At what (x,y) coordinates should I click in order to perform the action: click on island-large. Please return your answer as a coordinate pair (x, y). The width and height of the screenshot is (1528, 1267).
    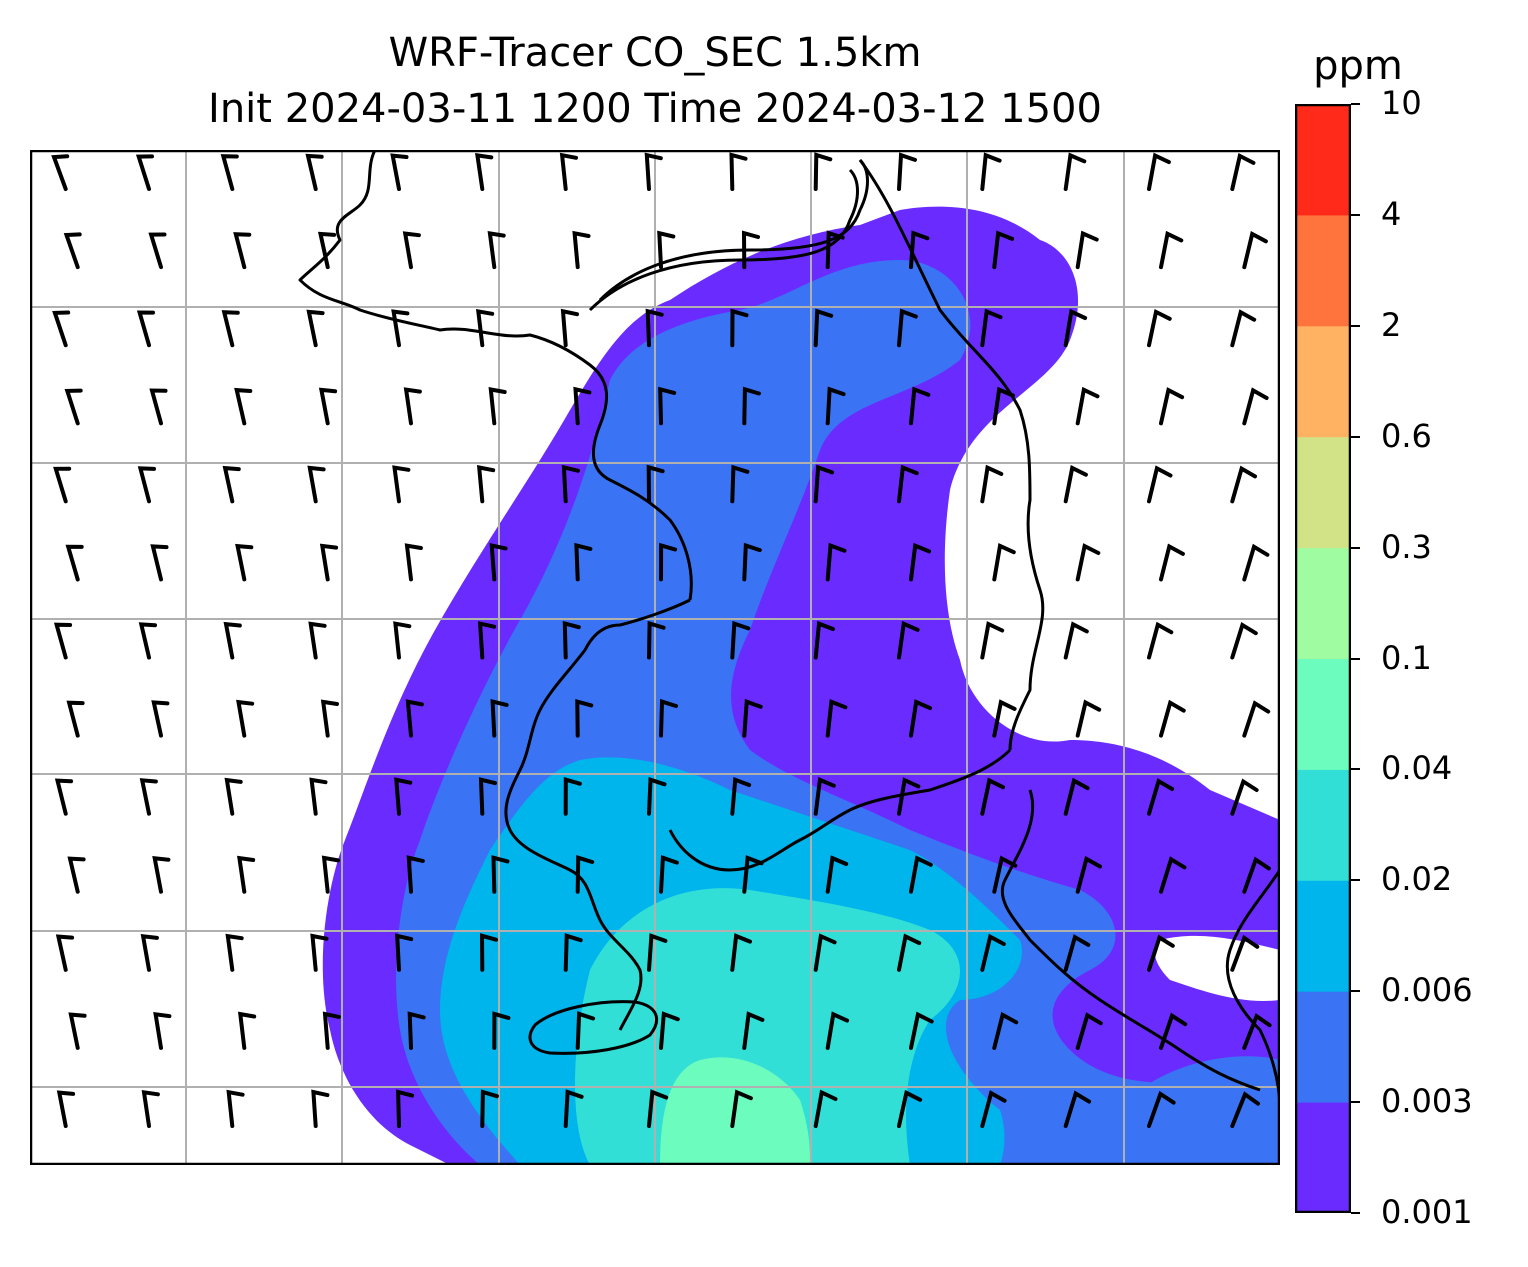
    Looking at the image, I should click on (593, 1027).